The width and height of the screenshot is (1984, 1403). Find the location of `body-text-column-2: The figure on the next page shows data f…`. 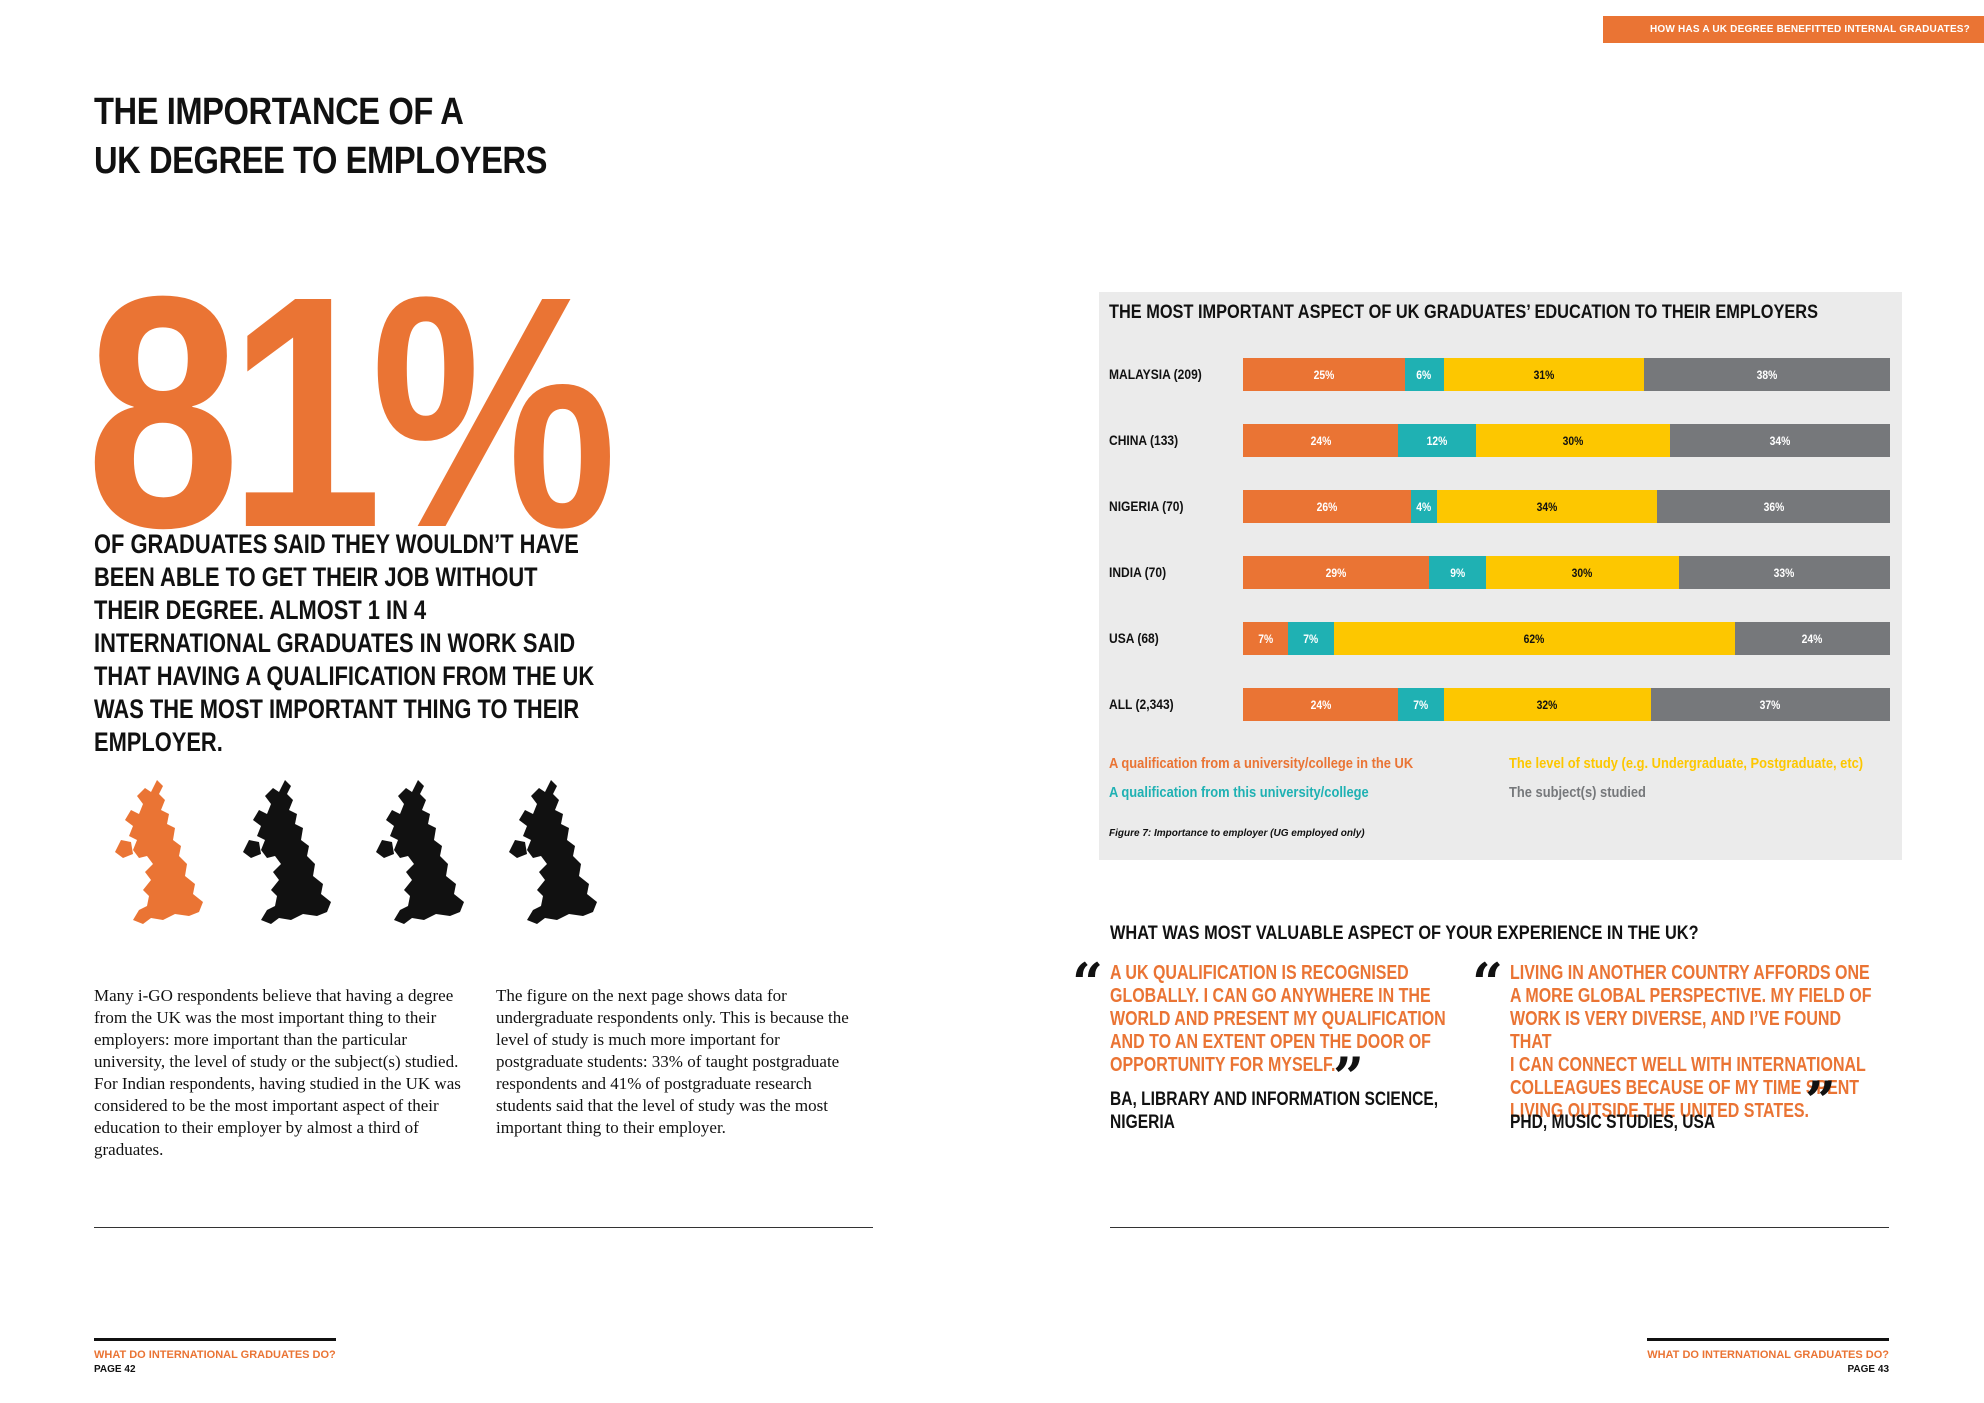

body-text-column-2: The figure on the next page shows data f… is located at coordinates (672, 1061).